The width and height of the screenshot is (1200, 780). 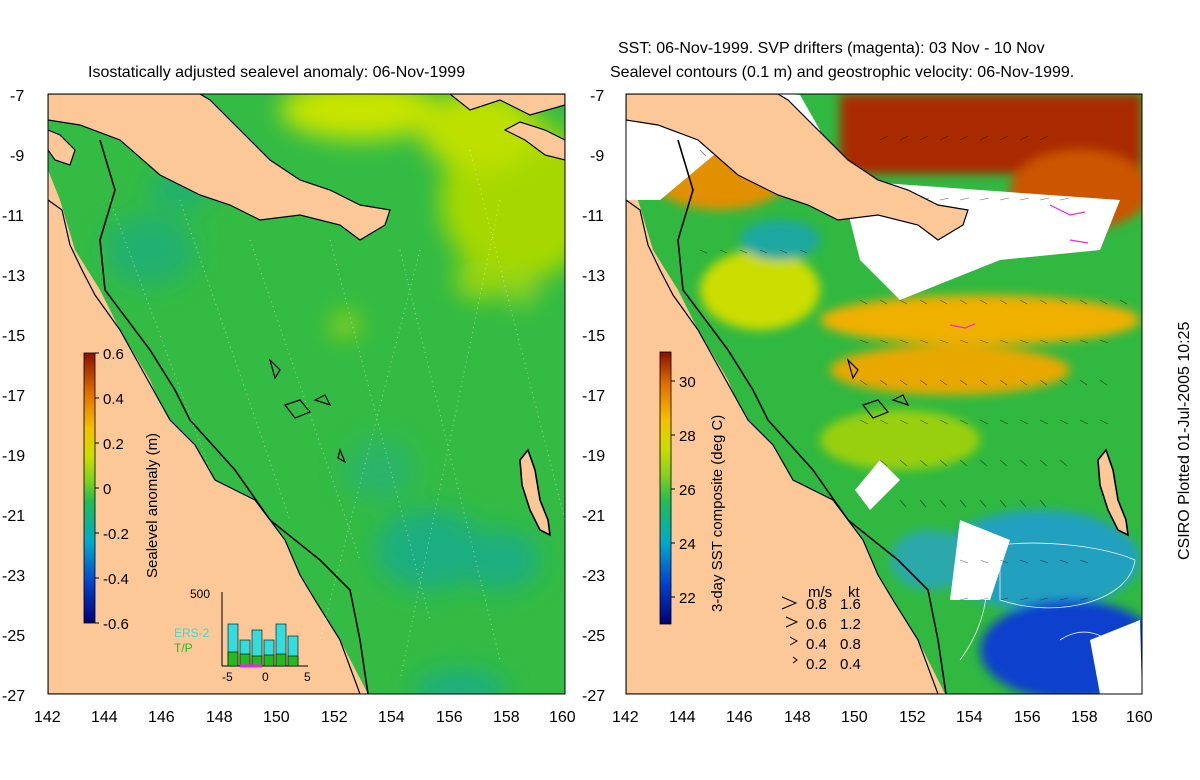 I want to click on left-colorbar, so click(x=89, y=488).